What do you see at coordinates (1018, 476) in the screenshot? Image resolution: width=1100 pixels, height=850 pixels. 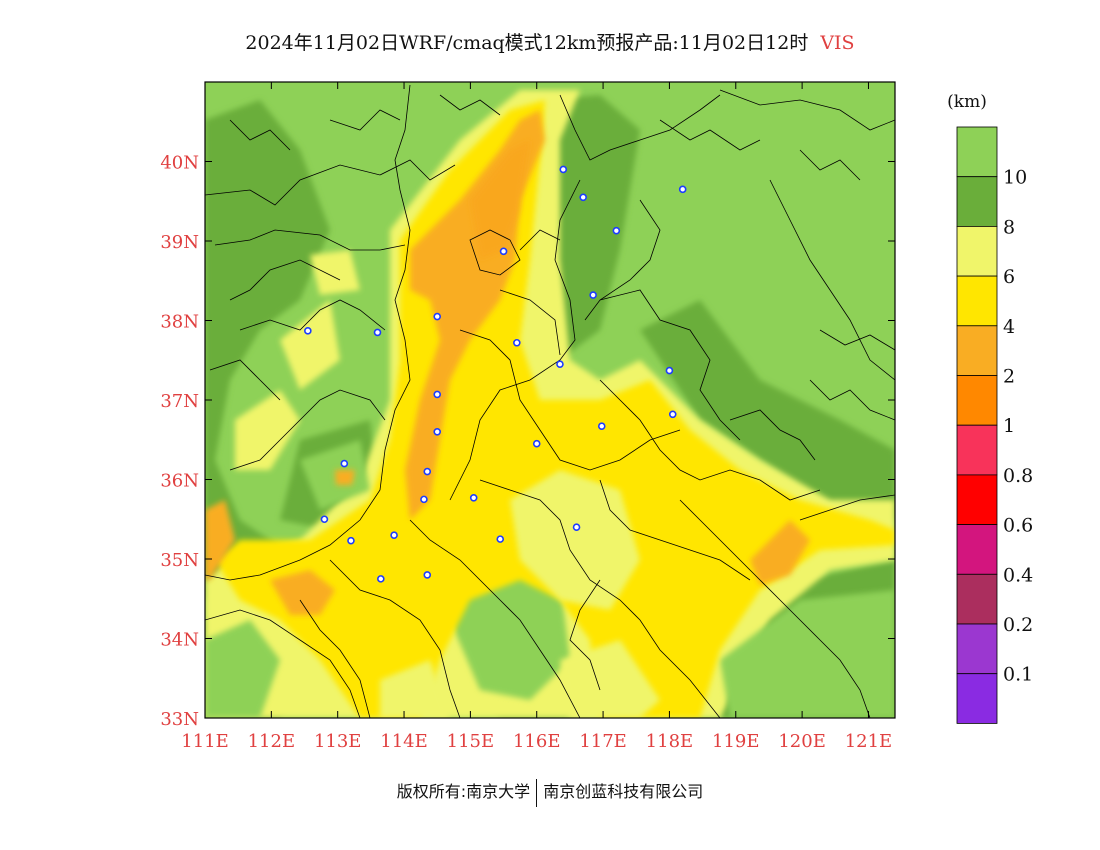 I see `legend-label: 0.8` at bounding box center [1018, 476].